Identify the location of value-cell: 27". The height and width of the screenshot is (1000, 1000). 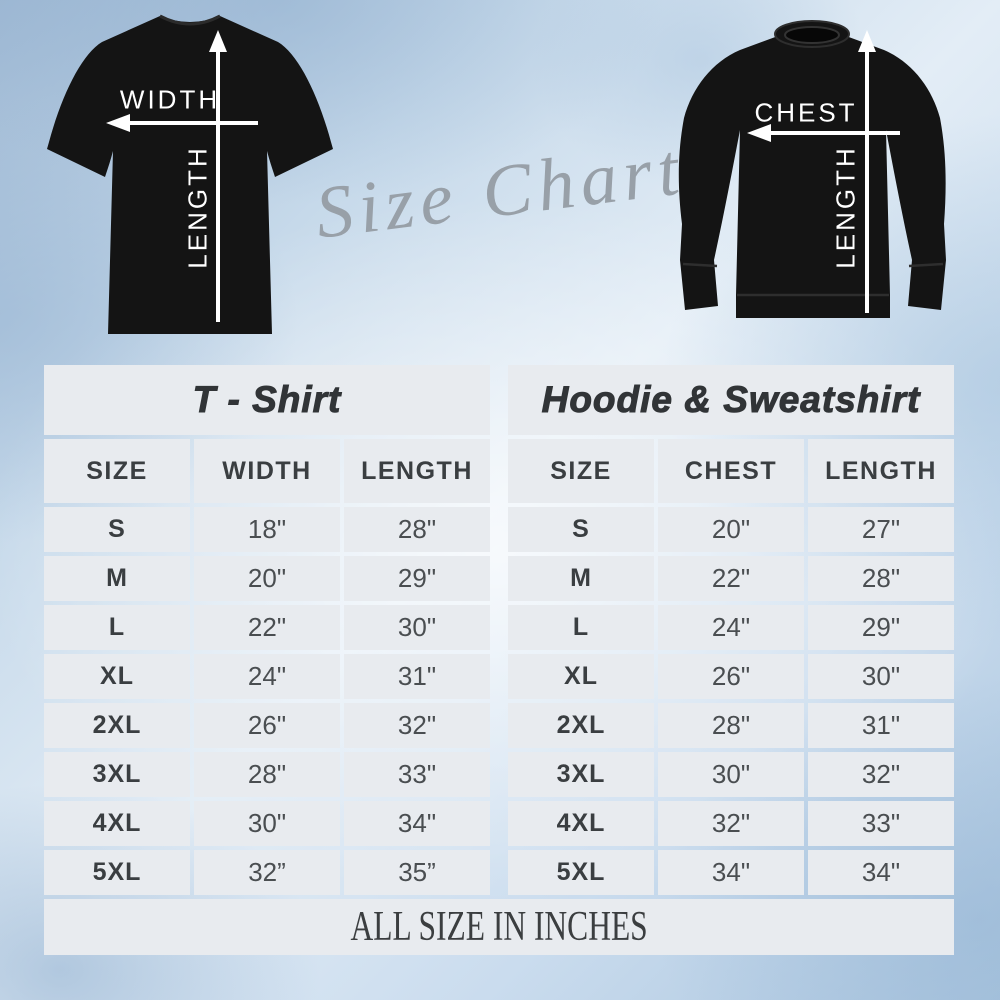
(881, 529).